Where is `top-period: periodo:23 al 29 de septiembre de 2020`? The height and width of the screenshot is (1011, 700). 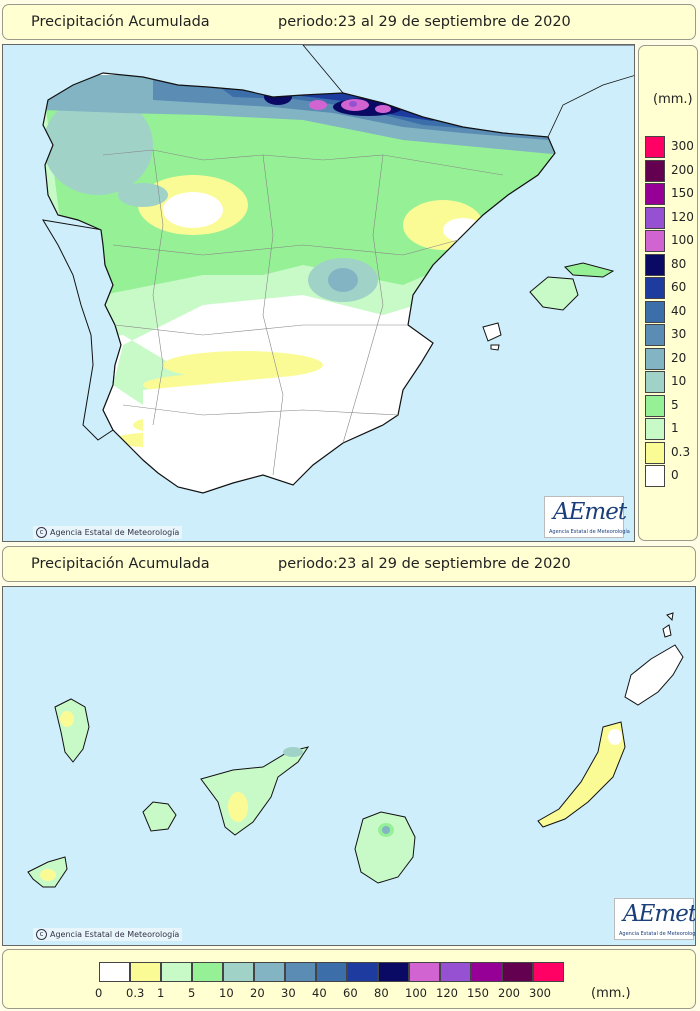
top-period: periodo:23 al 29 de septiembre de 2020 is located at coordinates (424, 22).